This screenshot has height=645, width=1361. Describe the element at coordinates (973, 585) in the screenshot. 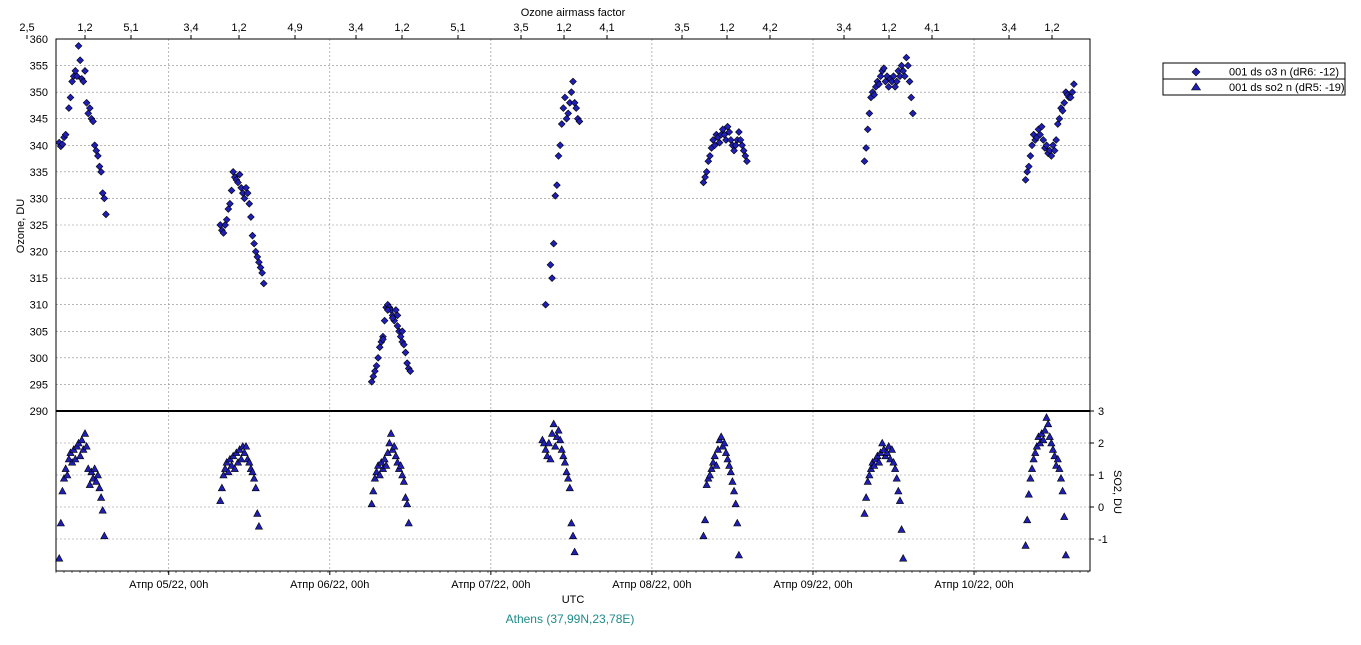

I see `time-tick-label: Атпр 10/22, 00h` at that location.